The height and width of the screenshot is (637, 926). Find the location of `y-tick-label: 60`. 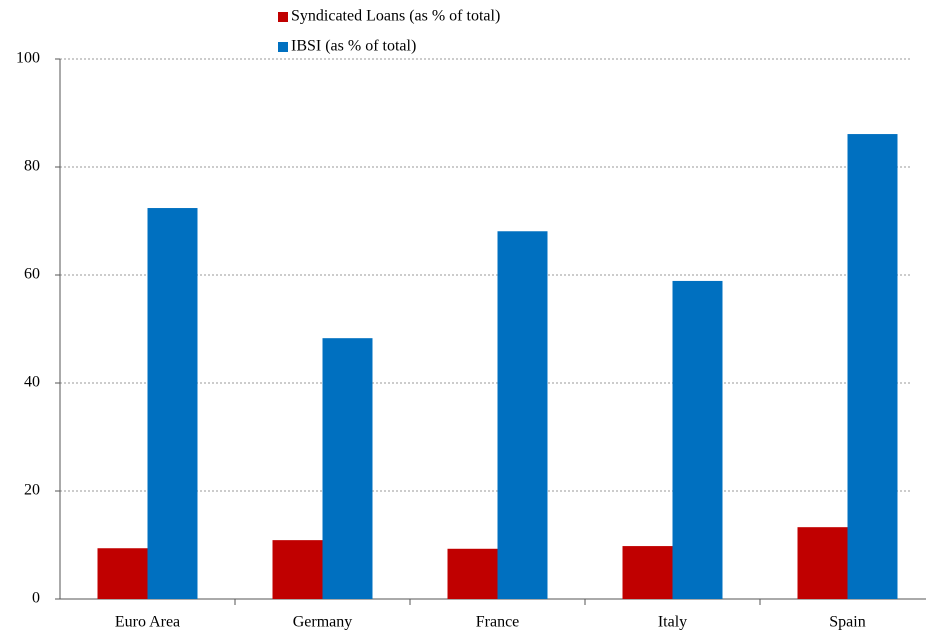

y-tick-label: 60 is located at coordinates (32, 274).